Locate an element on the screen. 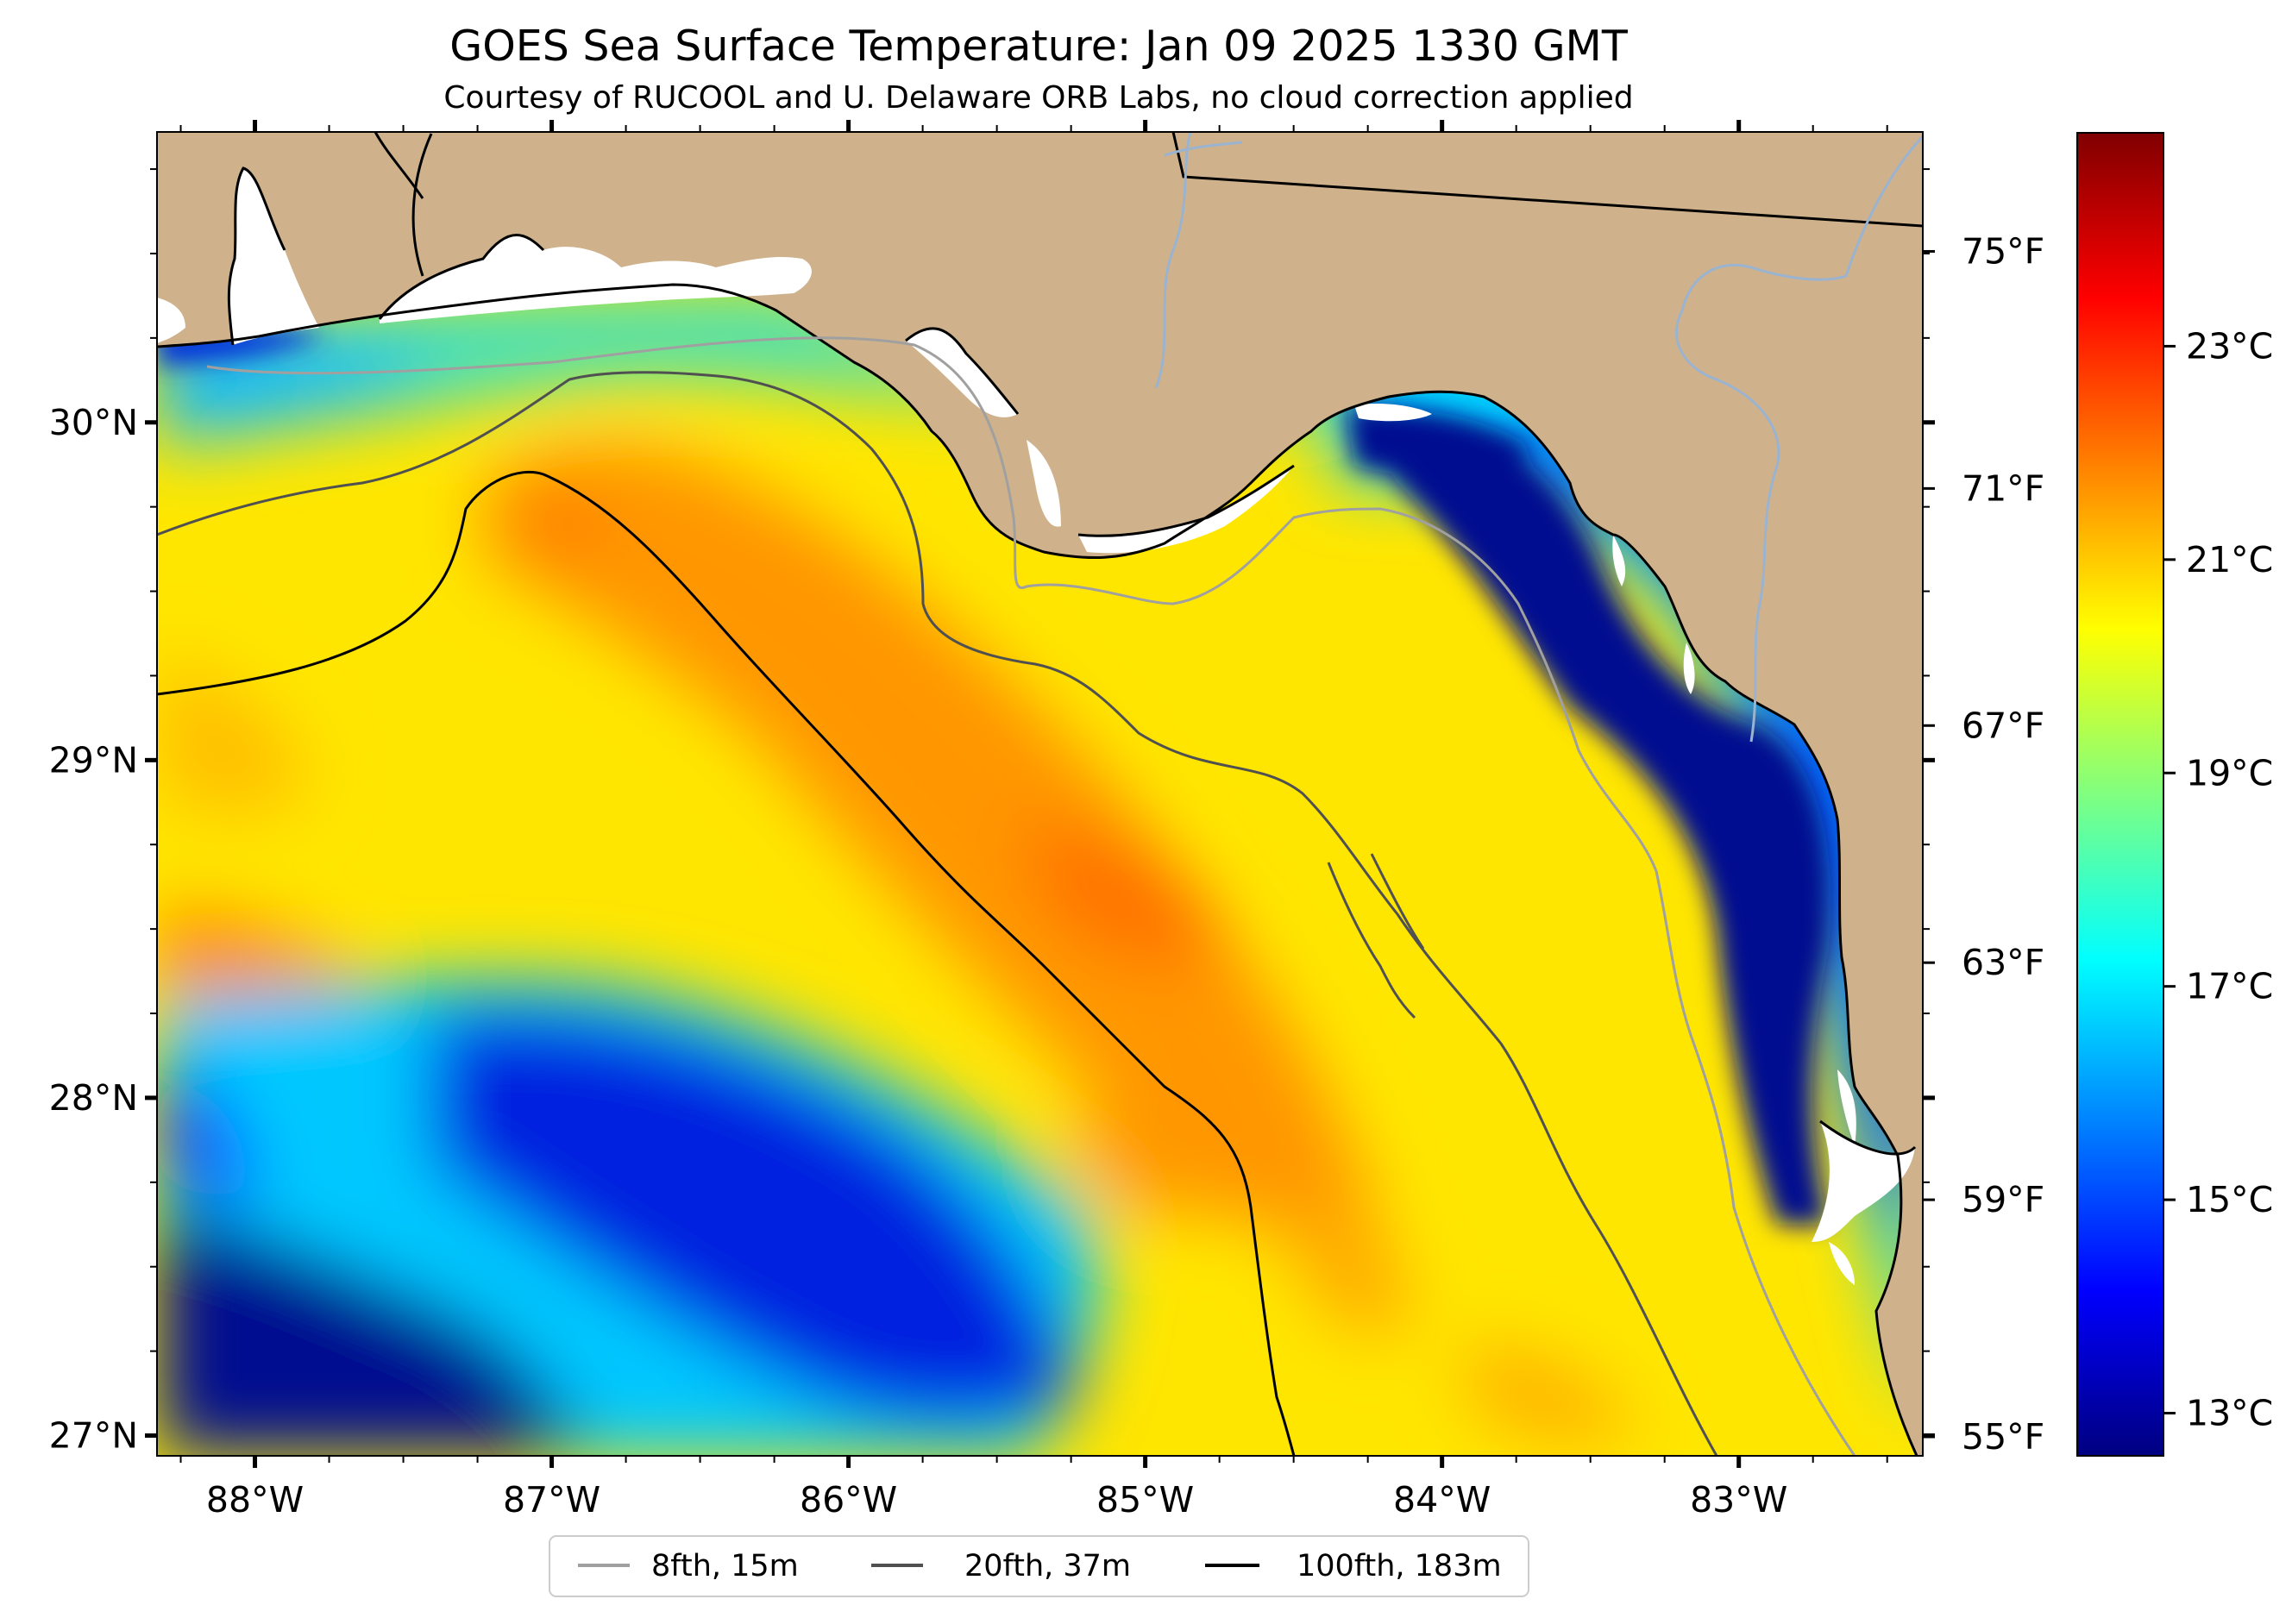 The width and height of the screenshot is (2292, 1624). fahrenheit-tick-label: 71°F is located at coordinates (2003, 488).